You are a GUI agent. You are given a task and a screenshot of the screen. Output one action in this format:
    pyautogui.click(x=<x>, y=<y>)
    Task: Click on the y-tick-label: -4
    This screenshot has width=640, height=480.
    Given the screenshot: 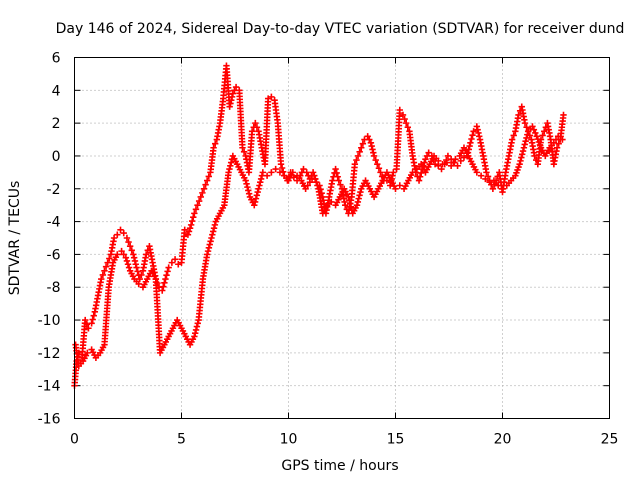 What is the action you would take?
    pyautogui.click(x=54, y=223)
    